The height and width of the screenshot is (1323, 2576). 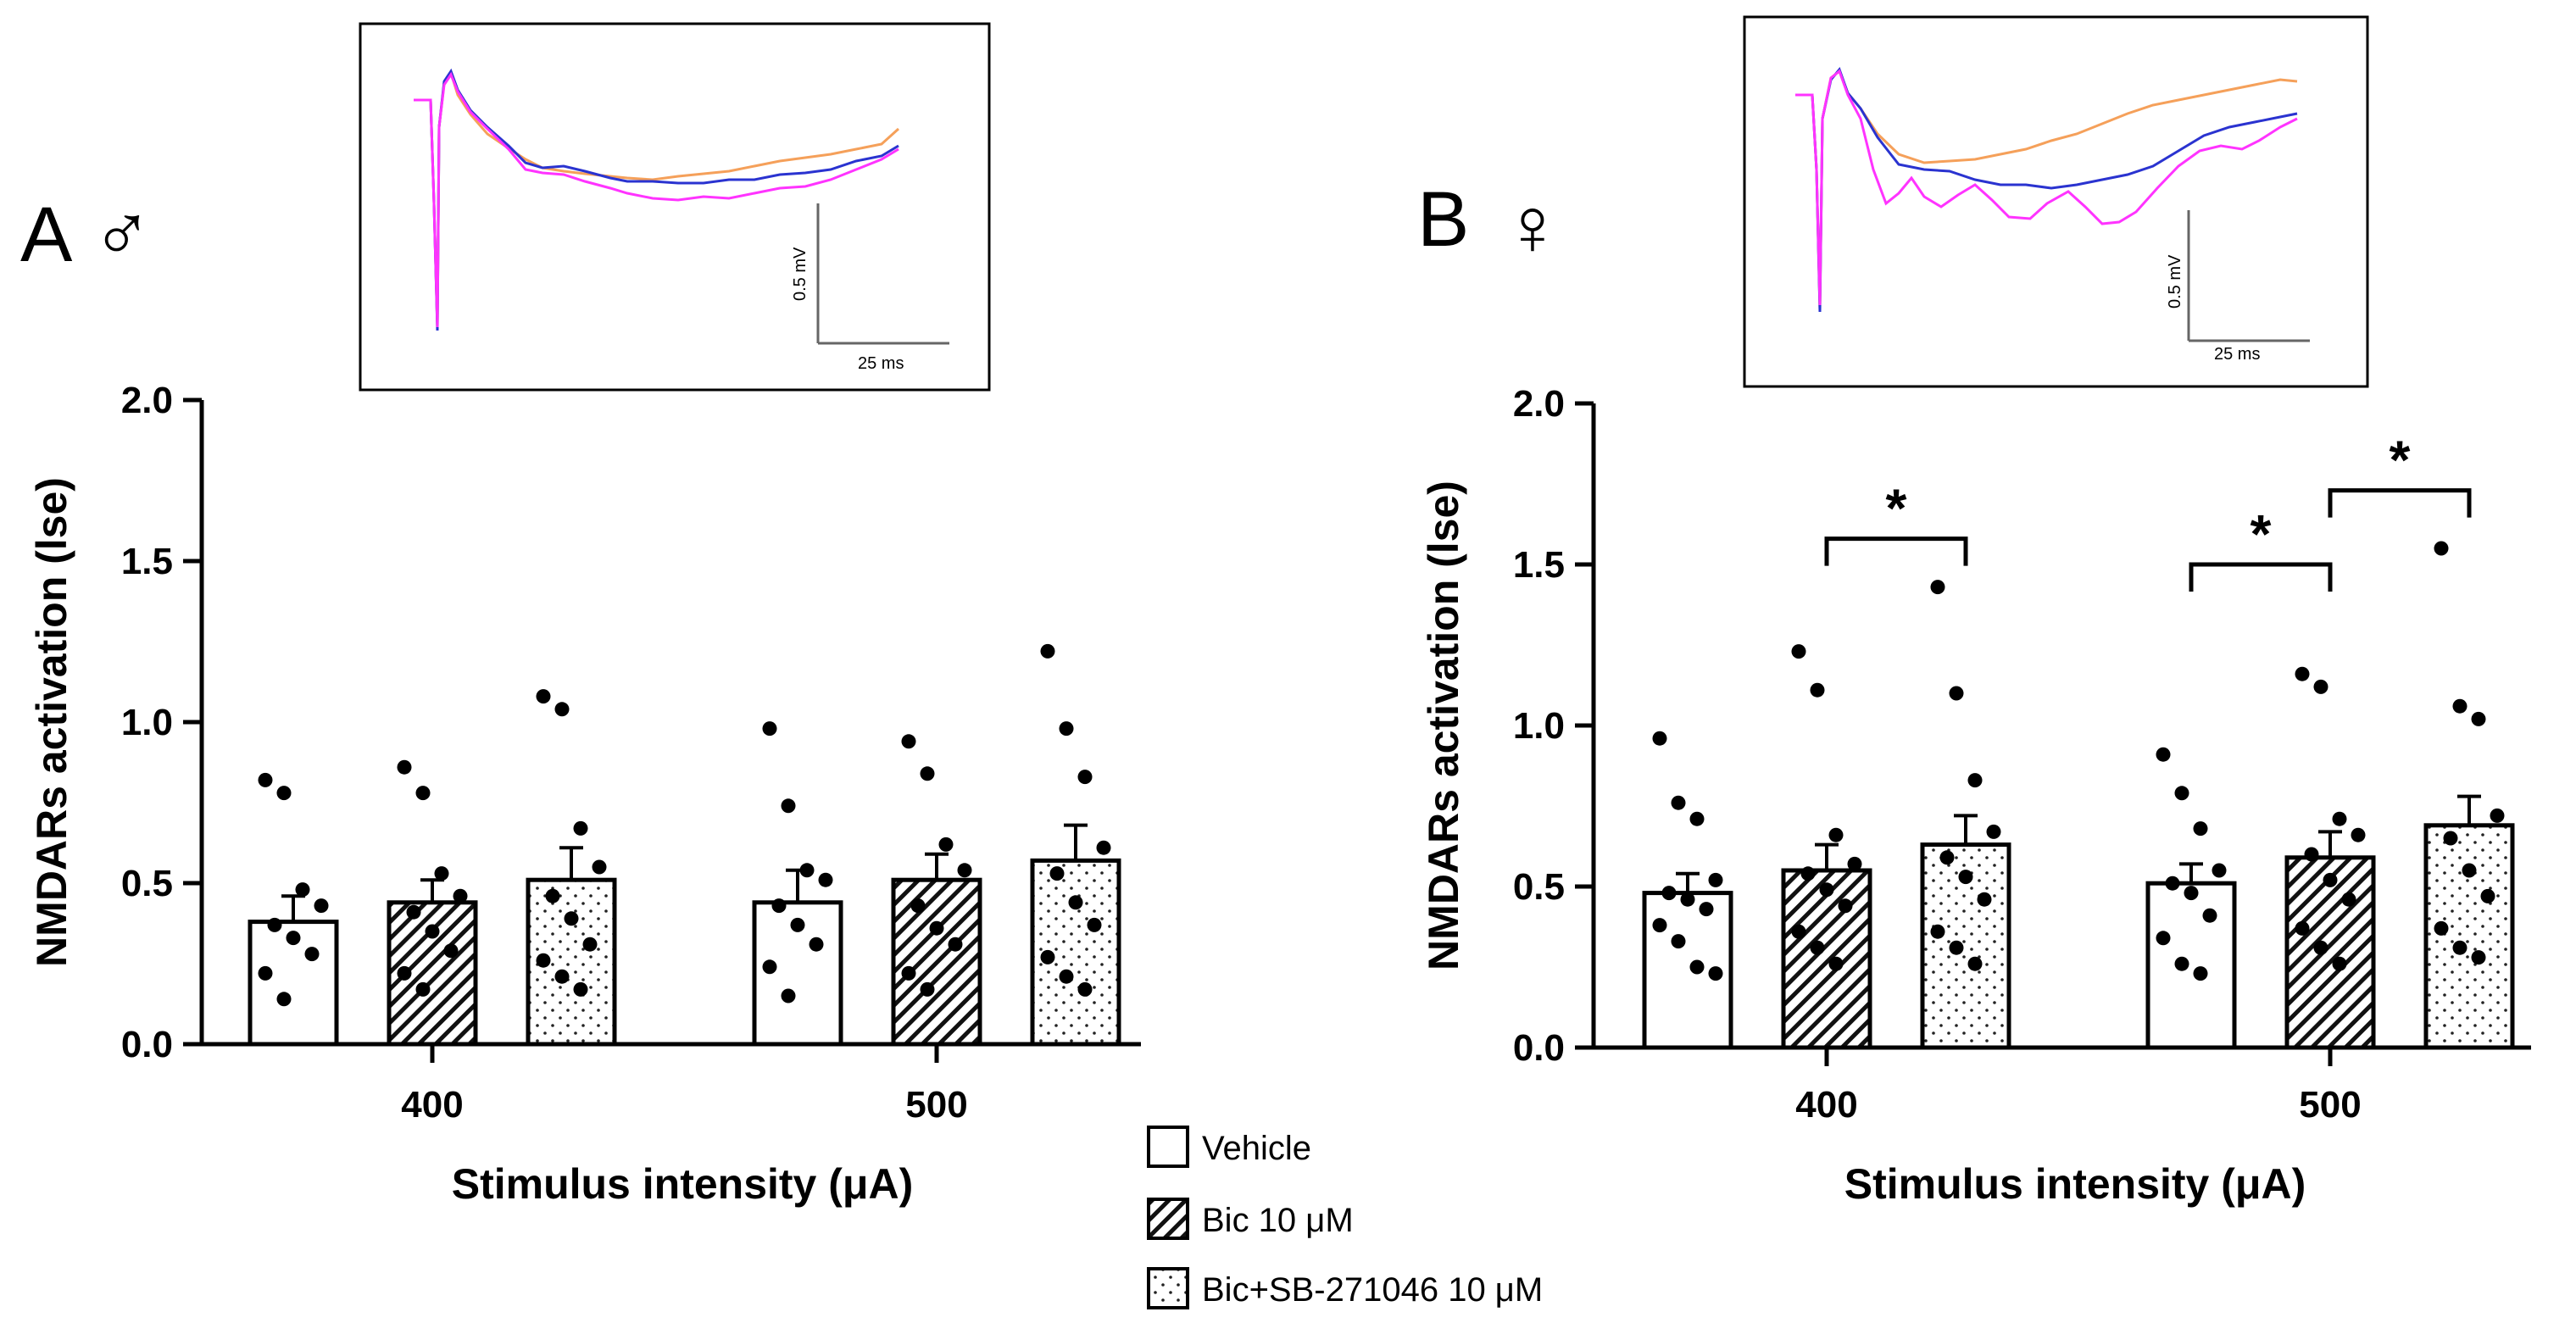 What do you see at coordinates (2046, 188) in the screenshot?
I see `bic-sb-trace` at bounding box center [2046, 188].